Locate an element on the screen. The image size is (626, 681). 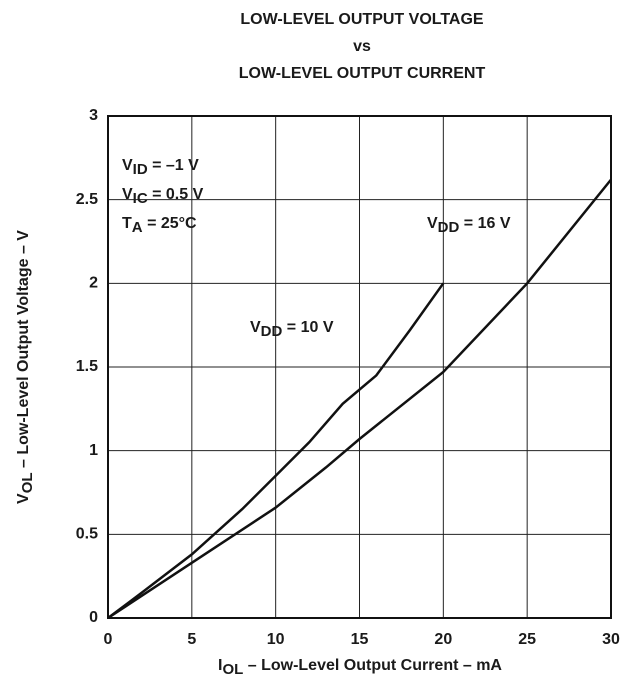
x-axis-label-part: I is located at coordinates (220, 665).